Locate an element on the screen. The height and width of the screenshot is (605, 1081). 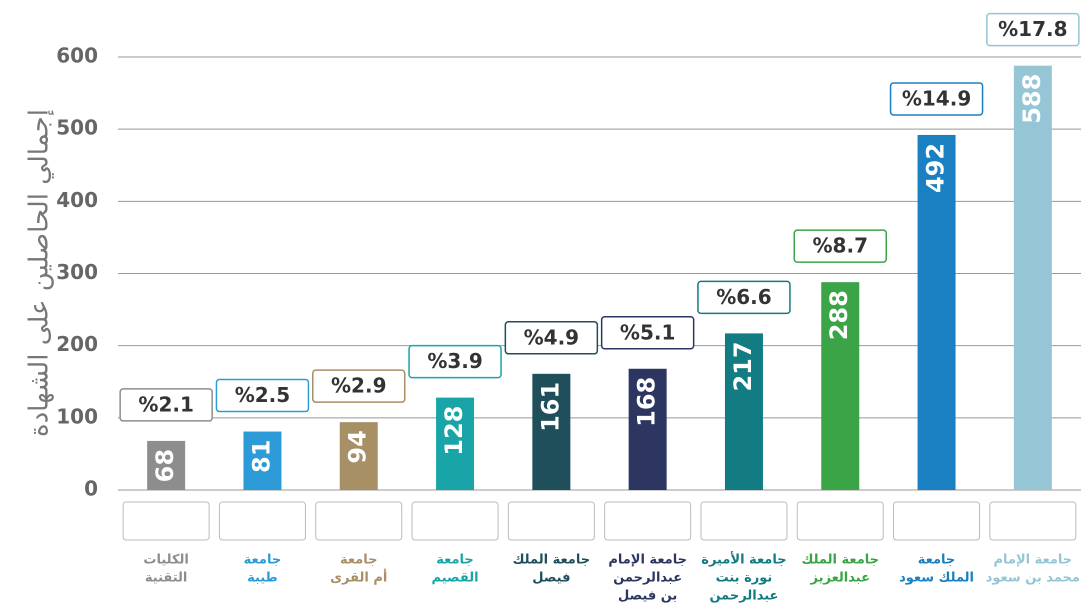
share-label: %5.1 is located at coordinates (647, 332).